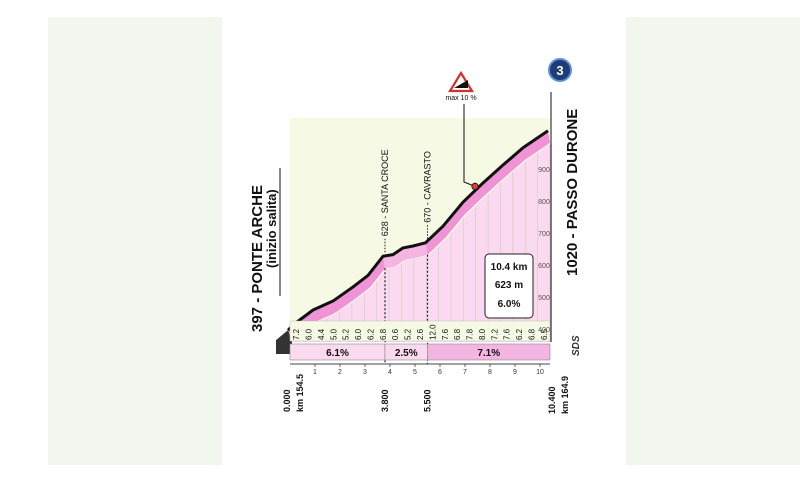 Image resolution: width=800 pixels, height=484 pixels. Describe the element at coordinates (417, 230) in the screenshot. I see `profile-back-edge` at that location.